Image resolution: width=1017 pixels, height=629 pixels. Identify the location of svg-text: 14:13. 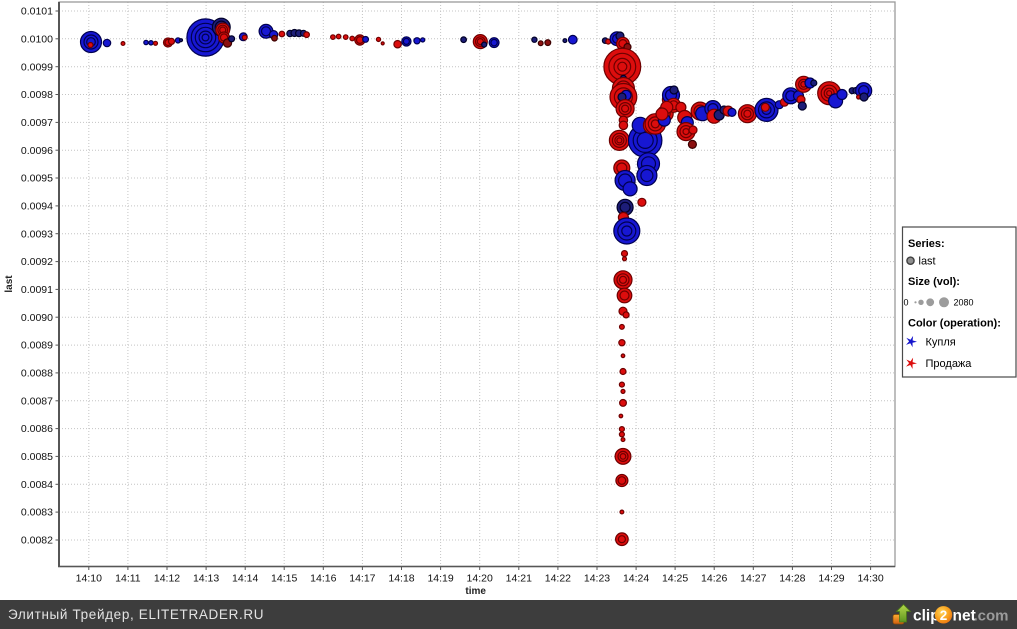
(206, 579).